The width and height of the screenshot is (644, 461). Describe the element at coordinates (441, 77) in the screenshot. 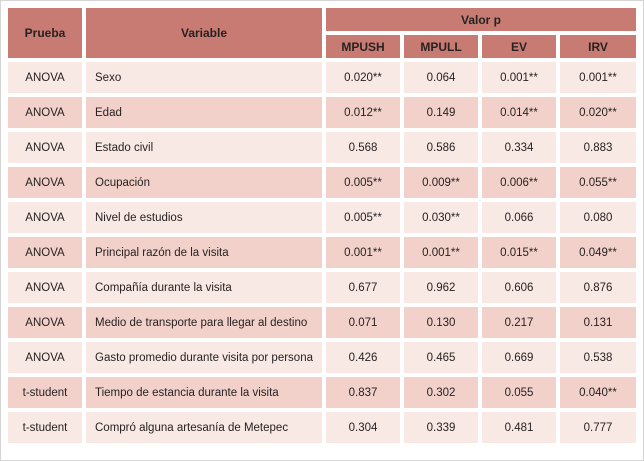

I see `value-cell-mpull: 0.064` at that location.